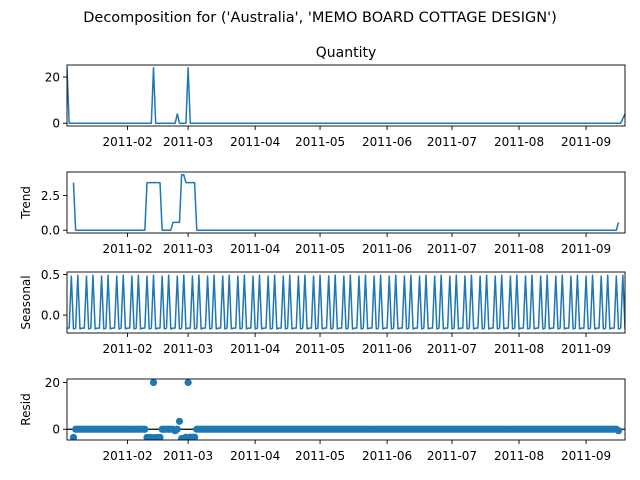 This screenshot has width=640, height=480. What do you see at coordinates (50, 275) in the screenshot?
I see `y-tick-label: 0.5` at bounding box center [50, 275].